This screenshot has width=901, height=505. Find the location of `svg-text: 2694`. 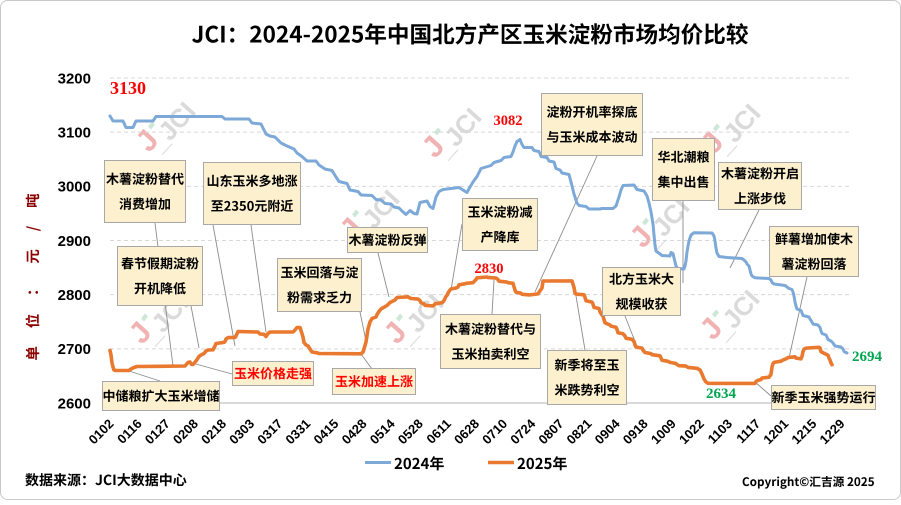

svg-text: 2694 is located at coordinates (867, 357).